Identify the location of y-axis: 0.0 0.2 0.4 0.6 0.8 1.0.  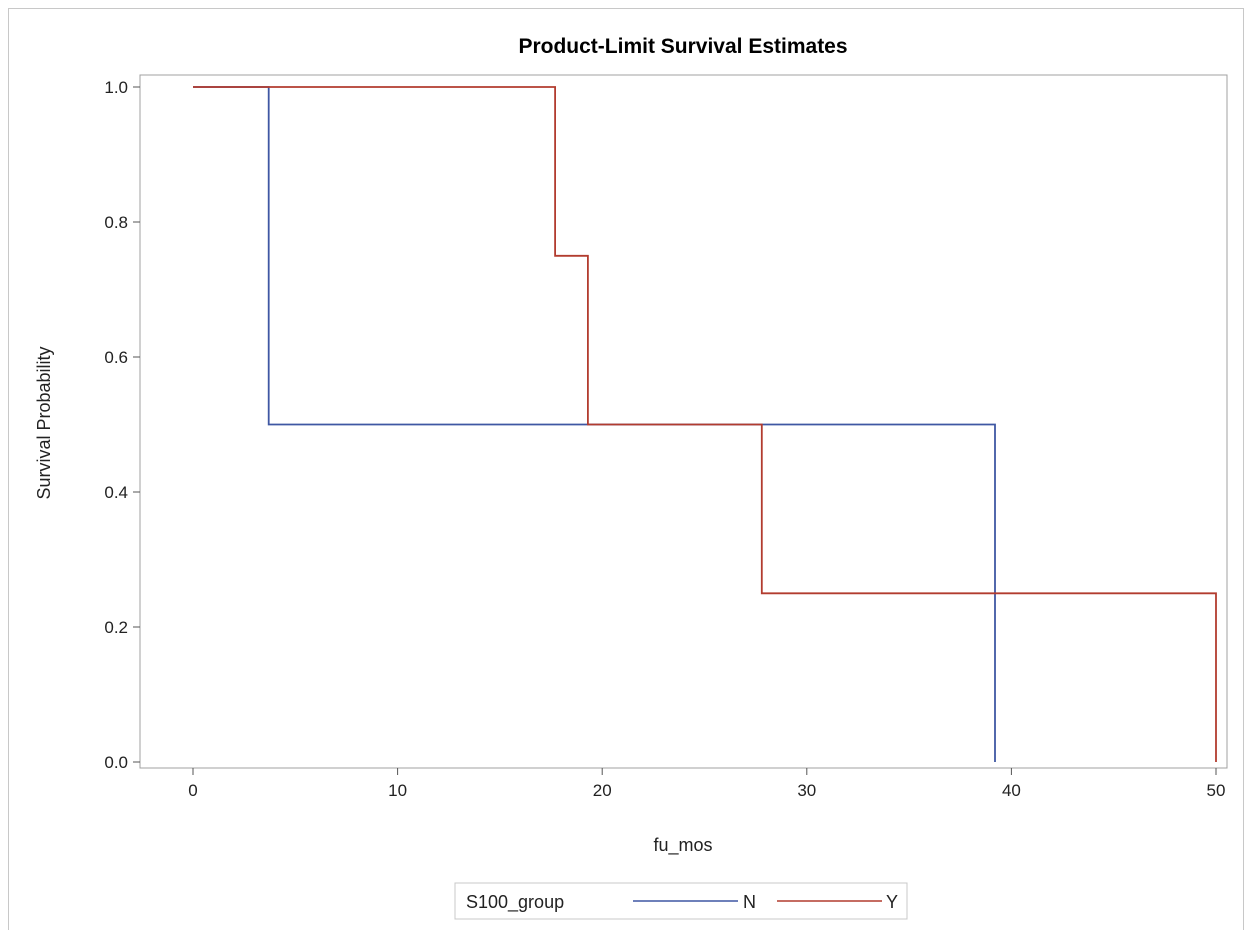
(122, 425).